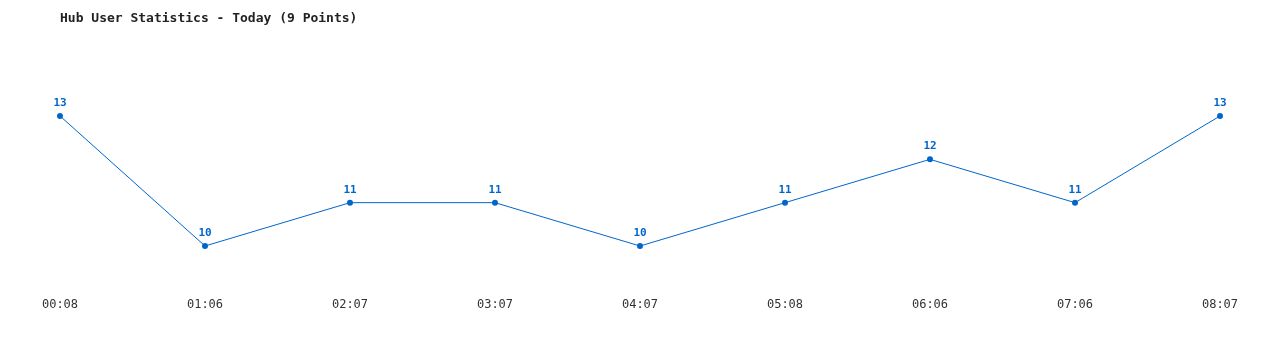  What do you see at coordinates (205, 304) in the screenshot?
I see `x-tick-label: 01:06` at bounding box center [205, 304].